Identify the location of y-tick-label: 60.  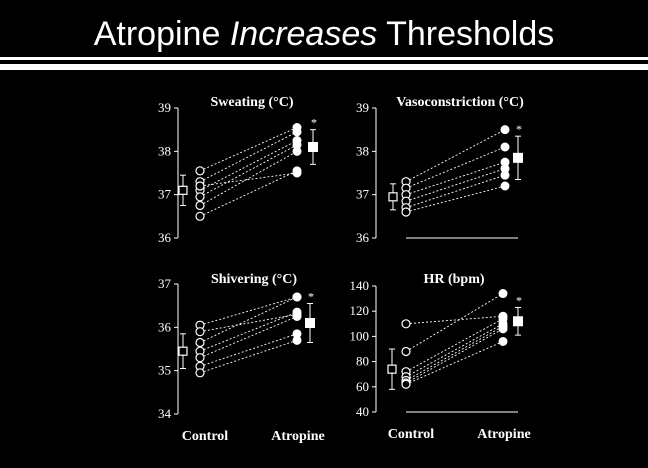
(362, 386).